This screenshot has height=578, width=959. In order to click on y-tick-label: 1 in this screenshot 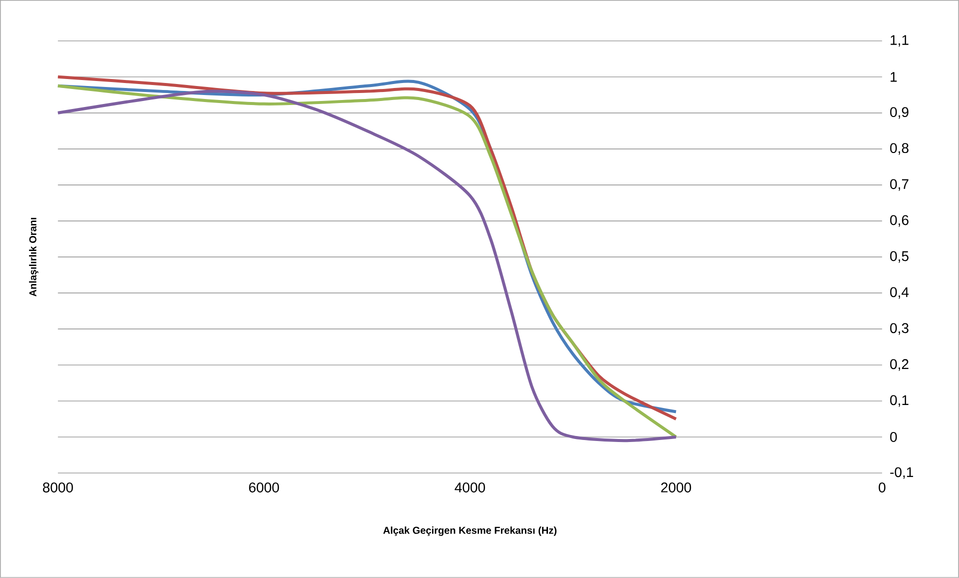, I will do `click(893, 77)`.